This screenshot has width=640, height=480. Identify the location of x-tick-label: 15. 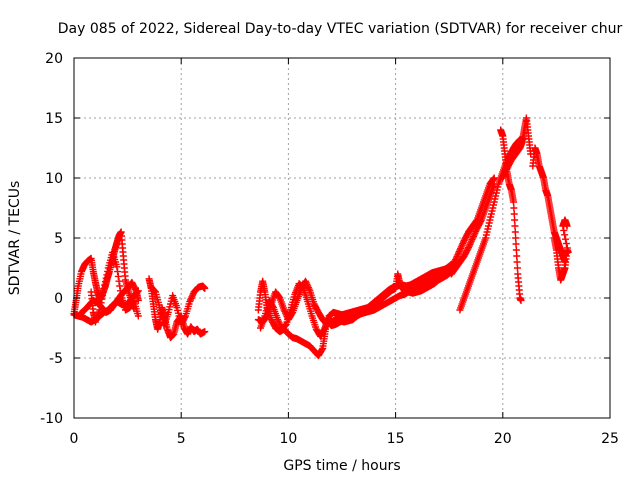
(396, 439).